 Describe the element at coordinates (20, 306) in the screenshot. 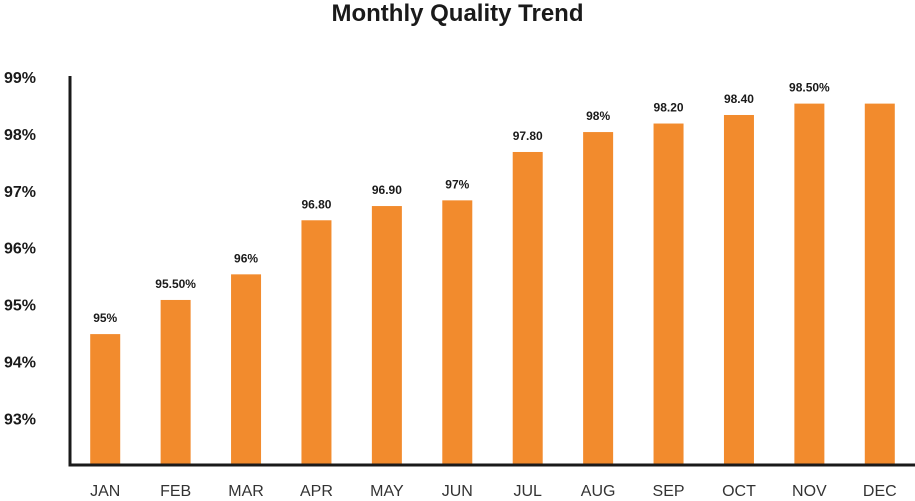

I see `y-tick-label: 95%` at that location.